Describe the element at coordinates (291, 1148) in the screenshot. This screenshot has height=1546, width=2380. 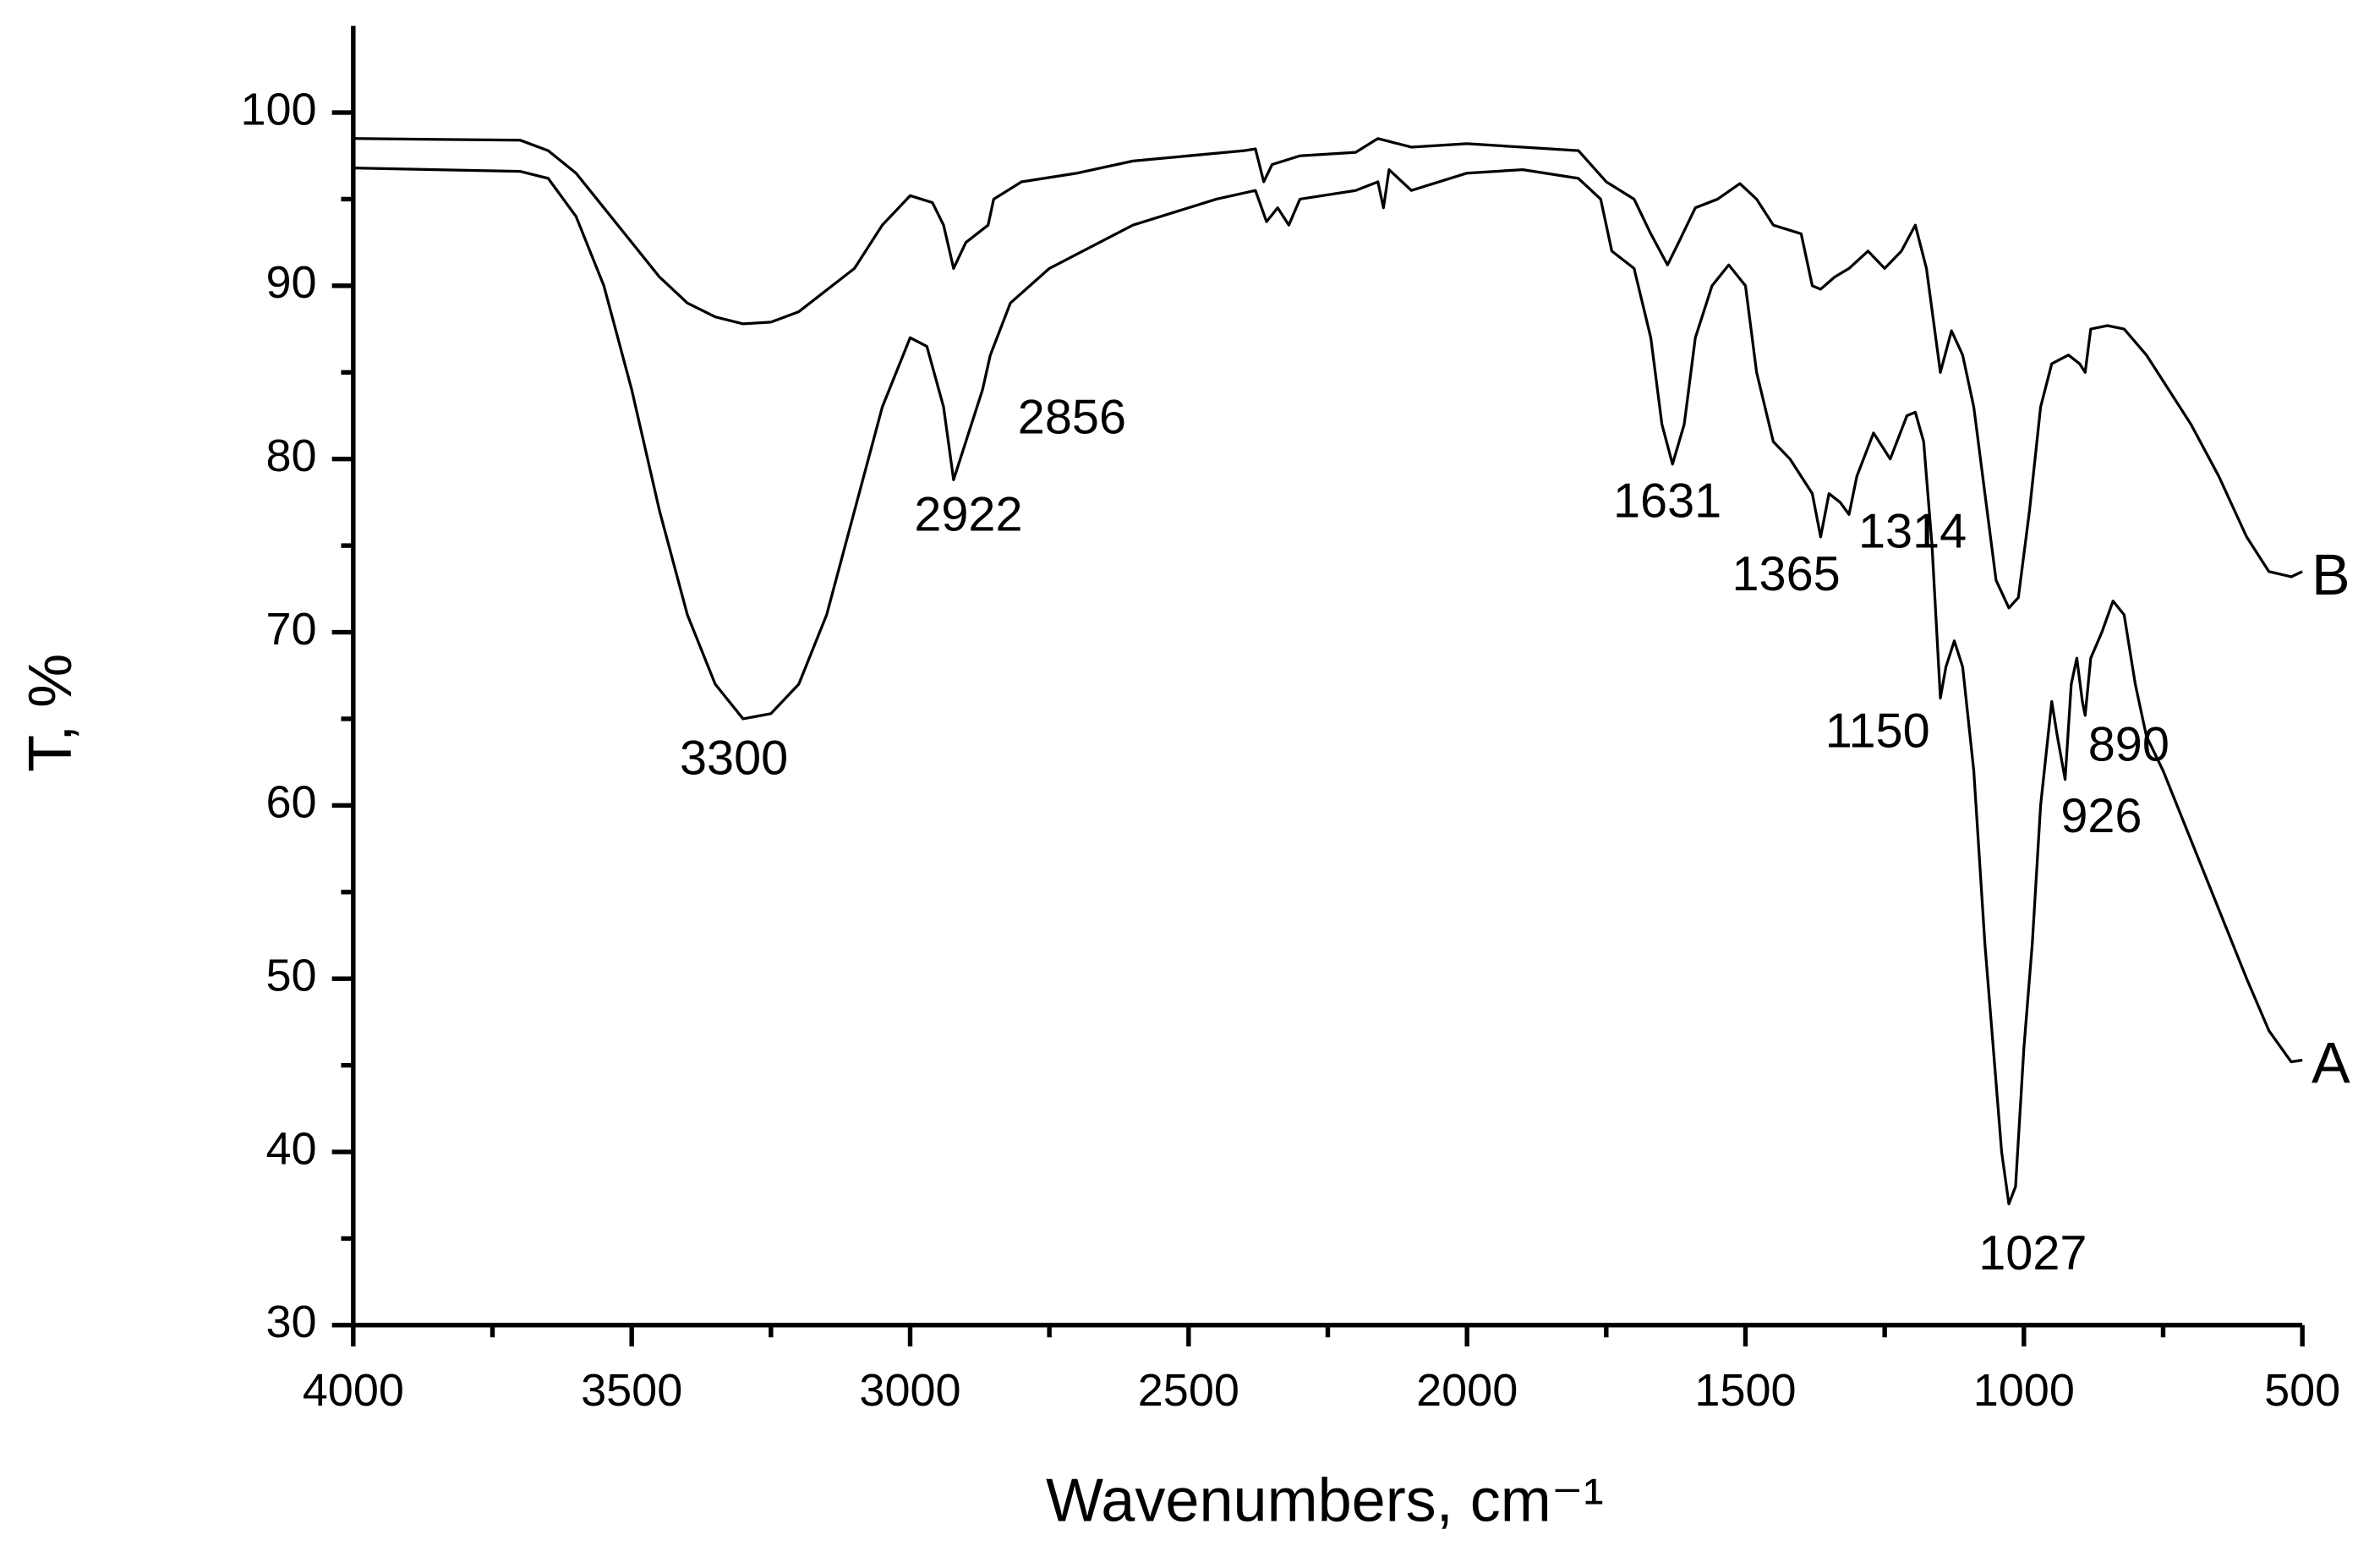
I see `y-tick-label: 40` at that location.